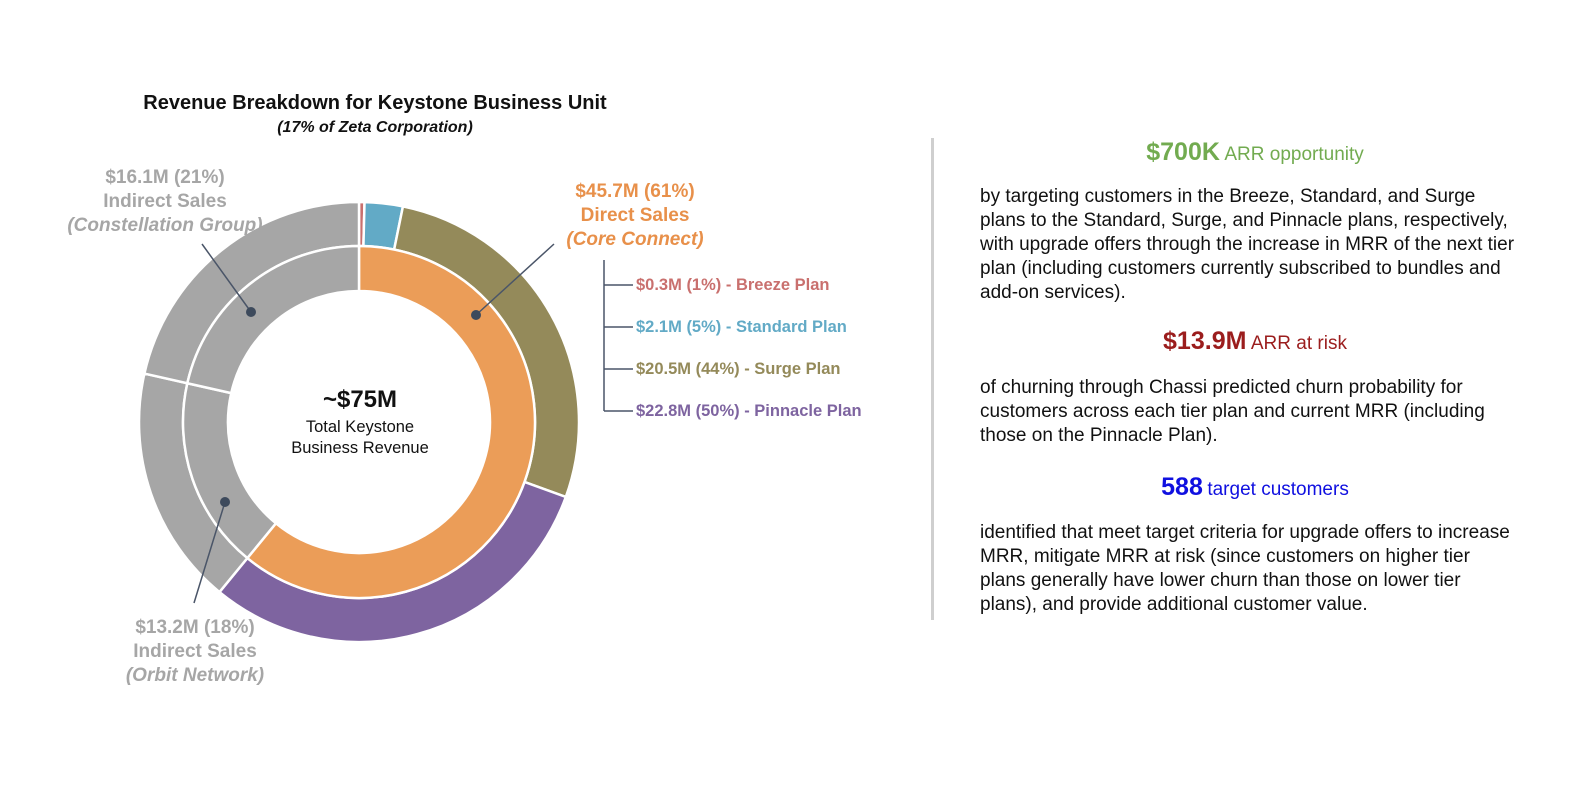  I want to click on plan-label-surge: $20.5M (44%) - Surge Plan, so click(738, 369).